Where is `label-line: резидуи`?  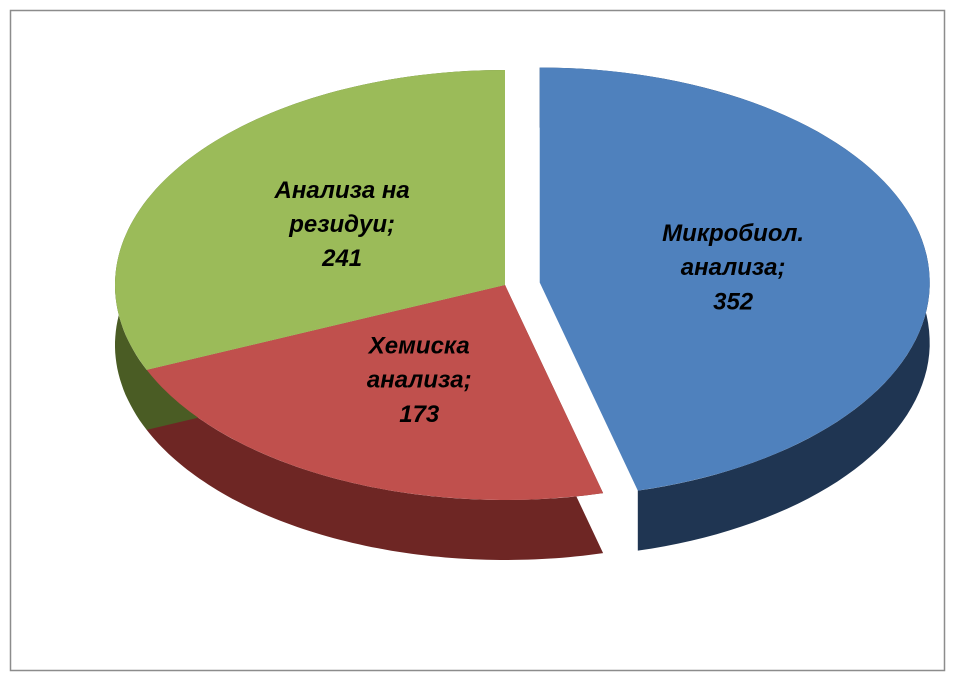
label-line: резидуи is located at coordinates (337, 224).